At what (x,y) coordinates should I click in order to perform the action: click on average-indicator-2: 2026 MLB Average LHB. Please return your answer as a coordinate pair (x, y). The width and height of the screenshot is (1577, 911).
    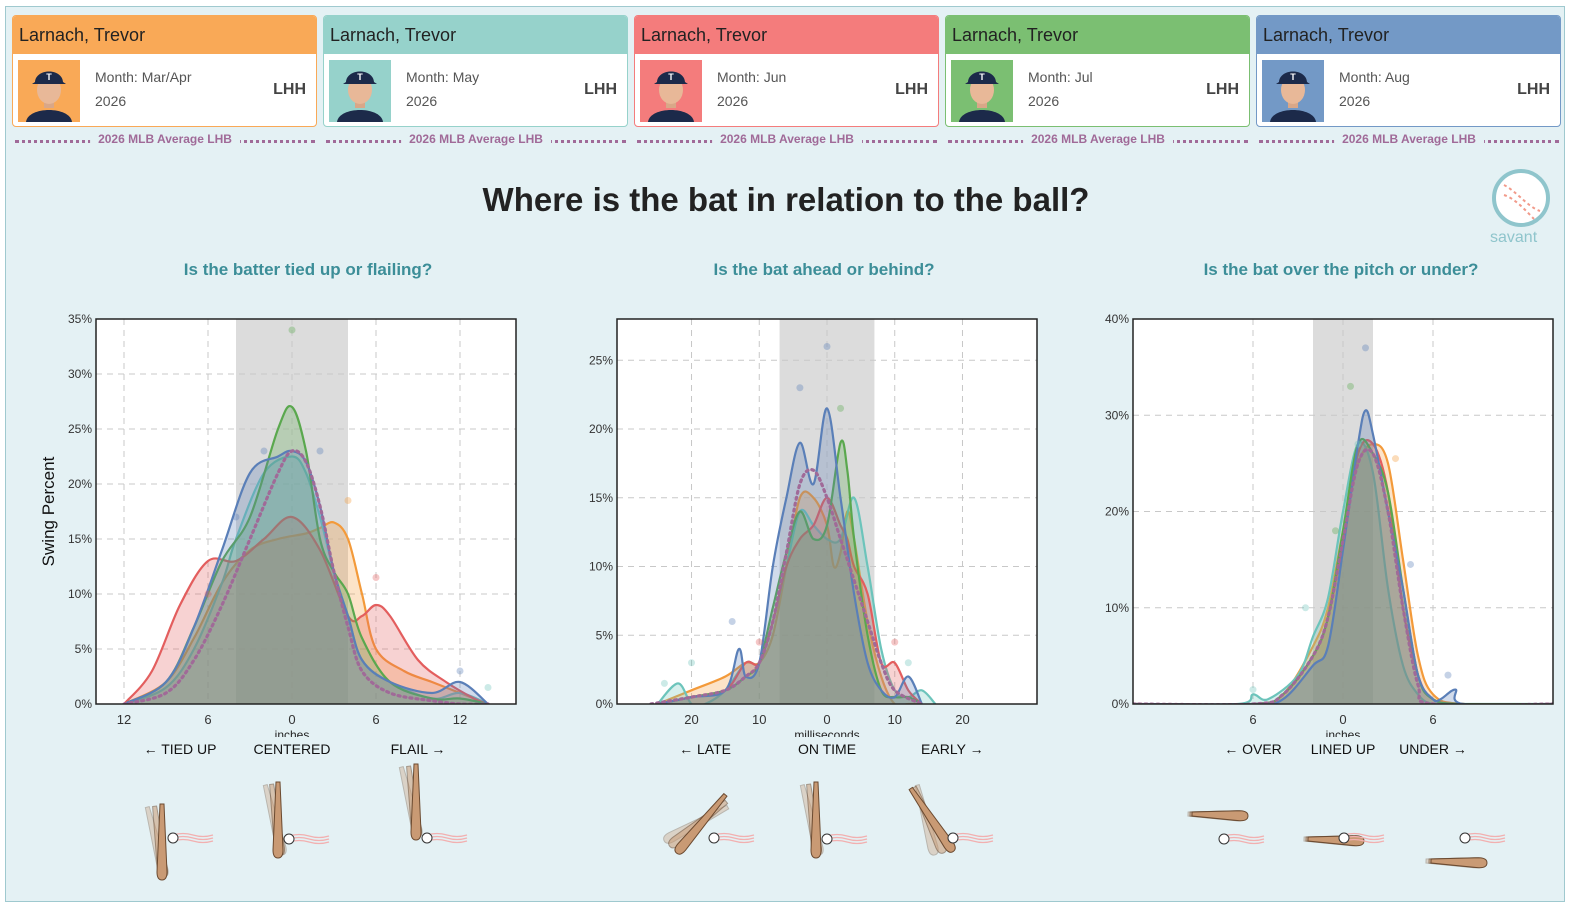
    Looking at the image, I should click on (476, 140).